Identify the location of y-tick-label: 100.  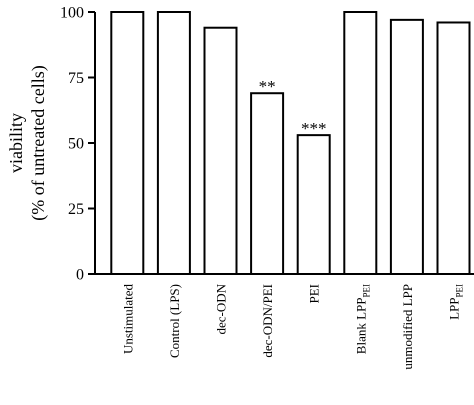
(72, 13).